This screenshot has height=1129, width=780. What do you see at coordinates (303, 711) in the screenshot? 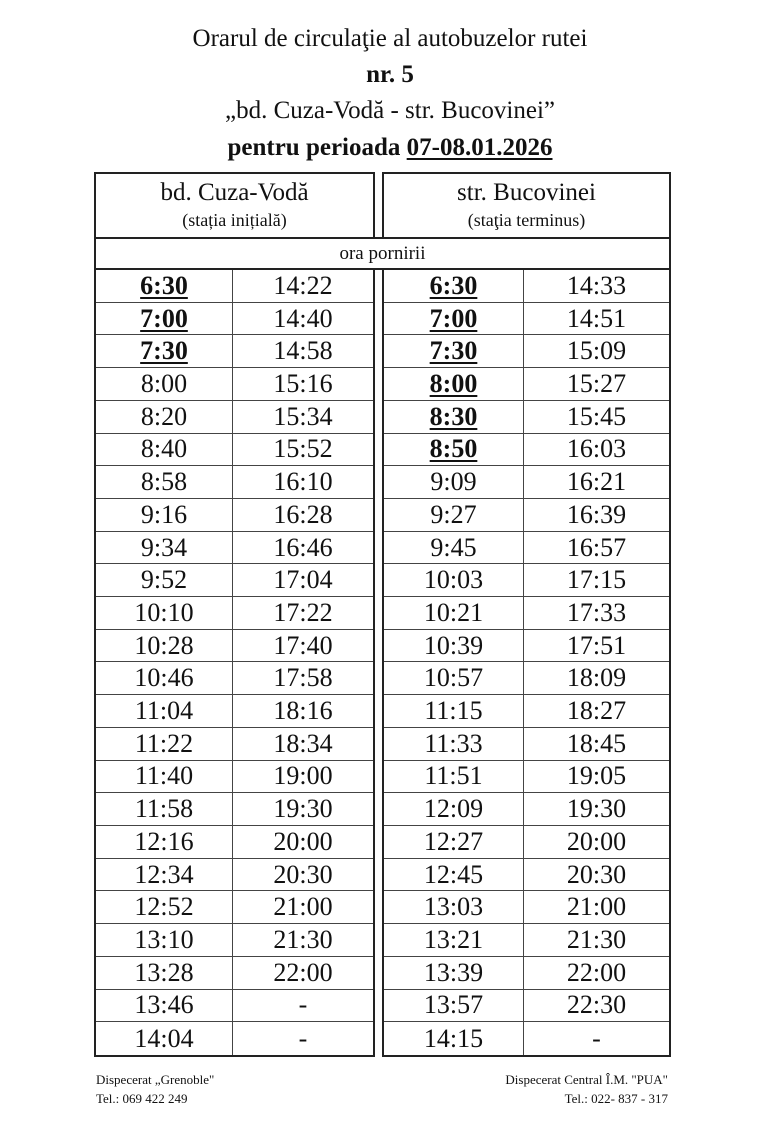
I see `departure-time-left-col2: 18:16` at bounding box center [303, 711].